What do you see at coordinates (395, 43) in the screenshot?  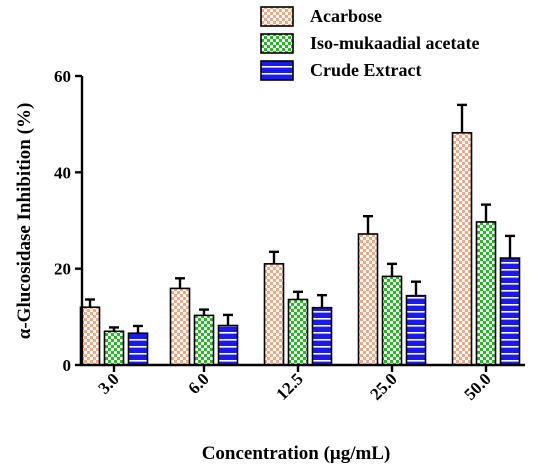 I see `legend-label: Iso-mukaadial acetate` at bounding box center [395, 43].